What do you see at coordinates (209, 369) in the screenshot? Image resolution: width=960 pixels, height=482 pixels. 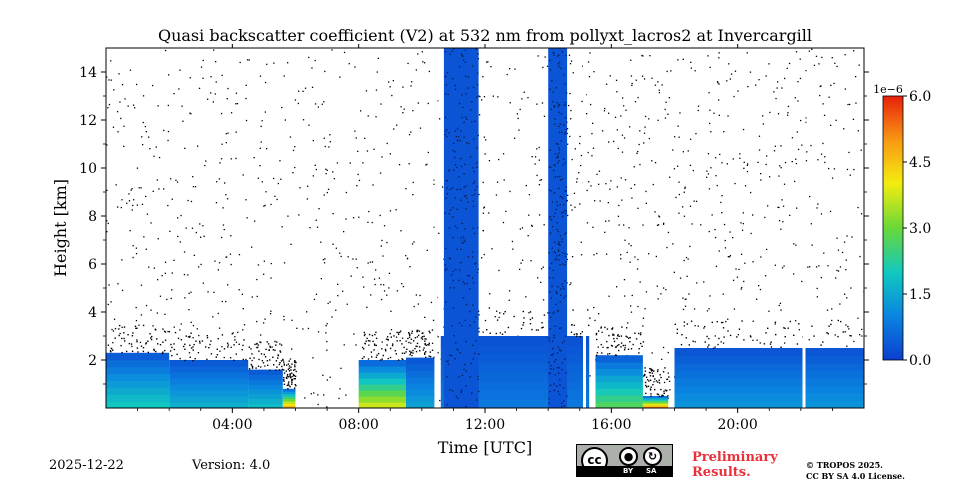 I see `aerosol-segment` at bounding box center [209, 369].